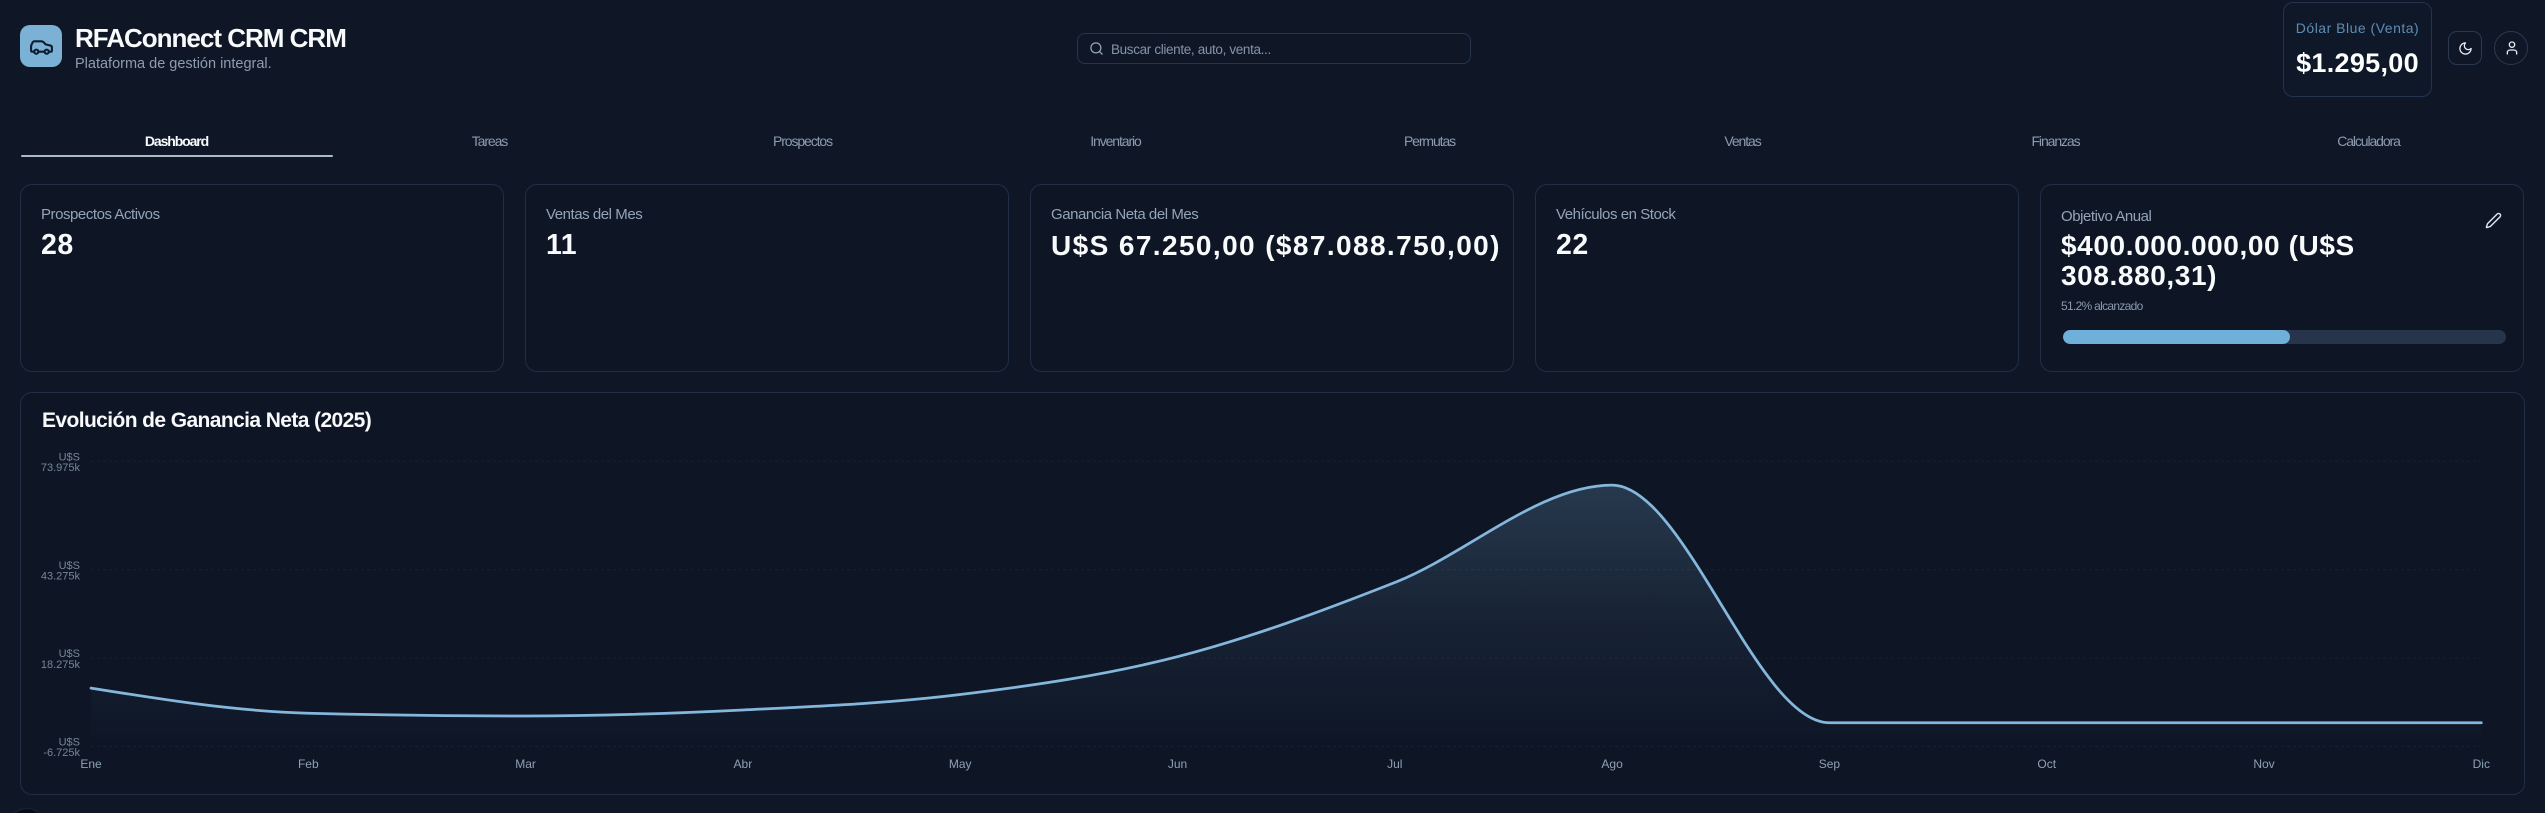 This screenshot has width=2545, height=813. What do you see at coordinates (61, 468) in the screenshot?
I see `svg-text: 73.975k` at bounding box center [61, 468].